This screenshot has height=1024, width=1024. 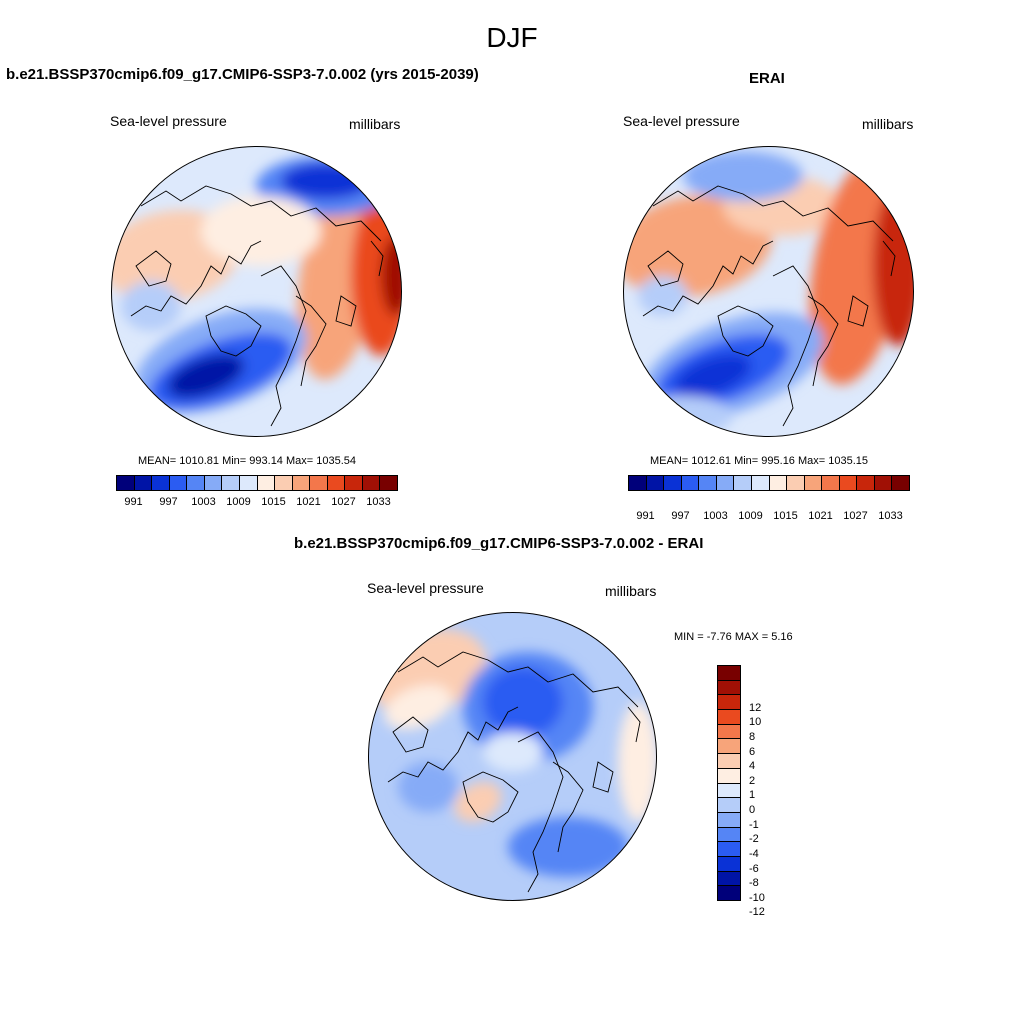 I want to click on model-units-label: millibars, so click(x=375, y=124).